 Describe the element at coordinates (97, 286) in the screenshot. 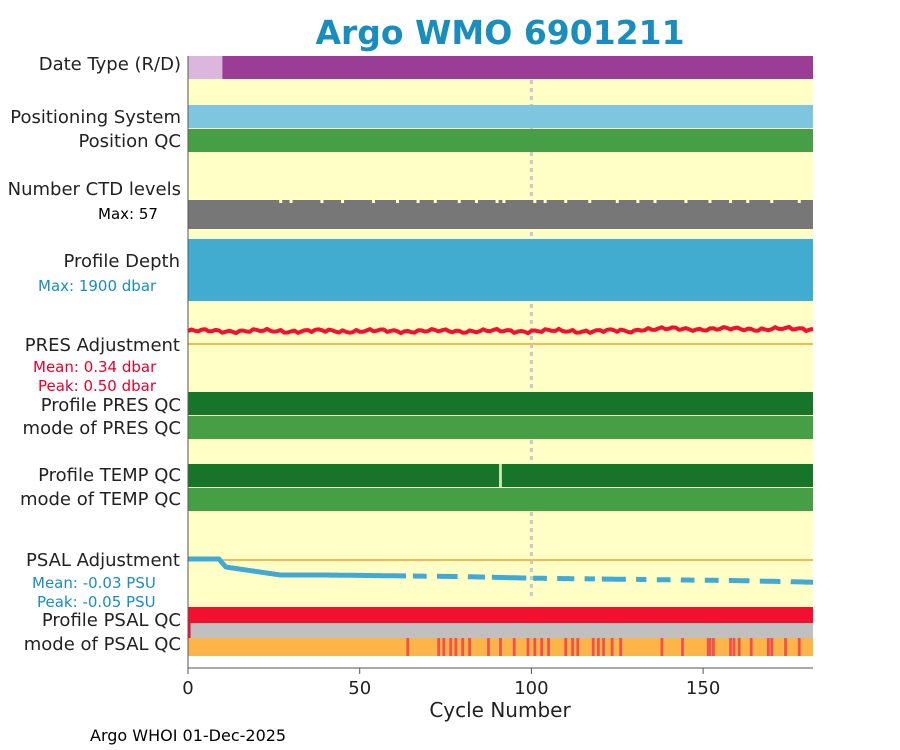

I see `label-depth-max: Max: 1900 dbar` at that location.